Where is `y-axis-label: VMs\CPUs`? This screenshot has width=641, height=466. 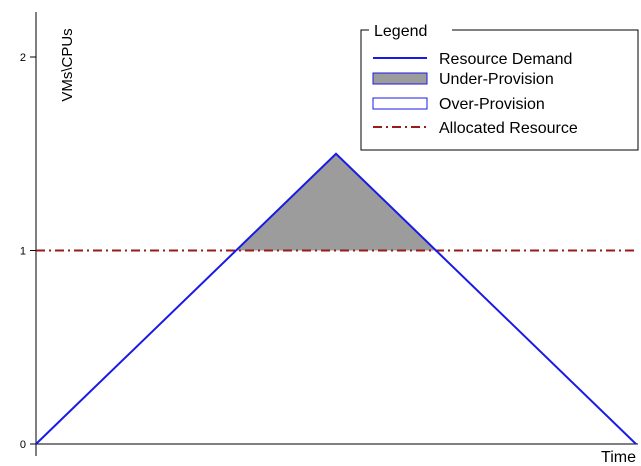 y-axis-label: VMs\CPUs is located at coordinates (67, 64).